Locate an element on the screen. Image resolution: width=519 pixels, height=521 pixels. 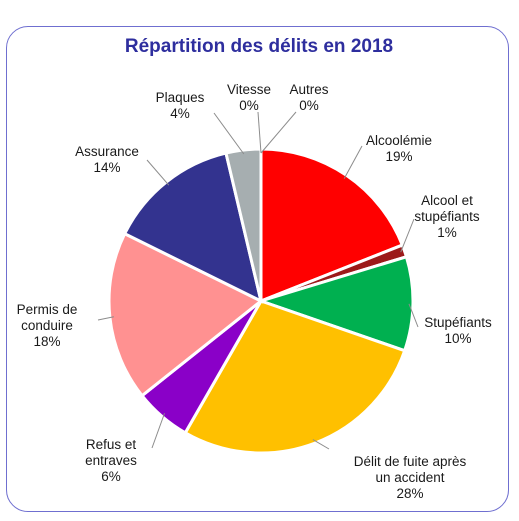
label-text-vitesse: Vitesse is located at coordinates (249, 89).